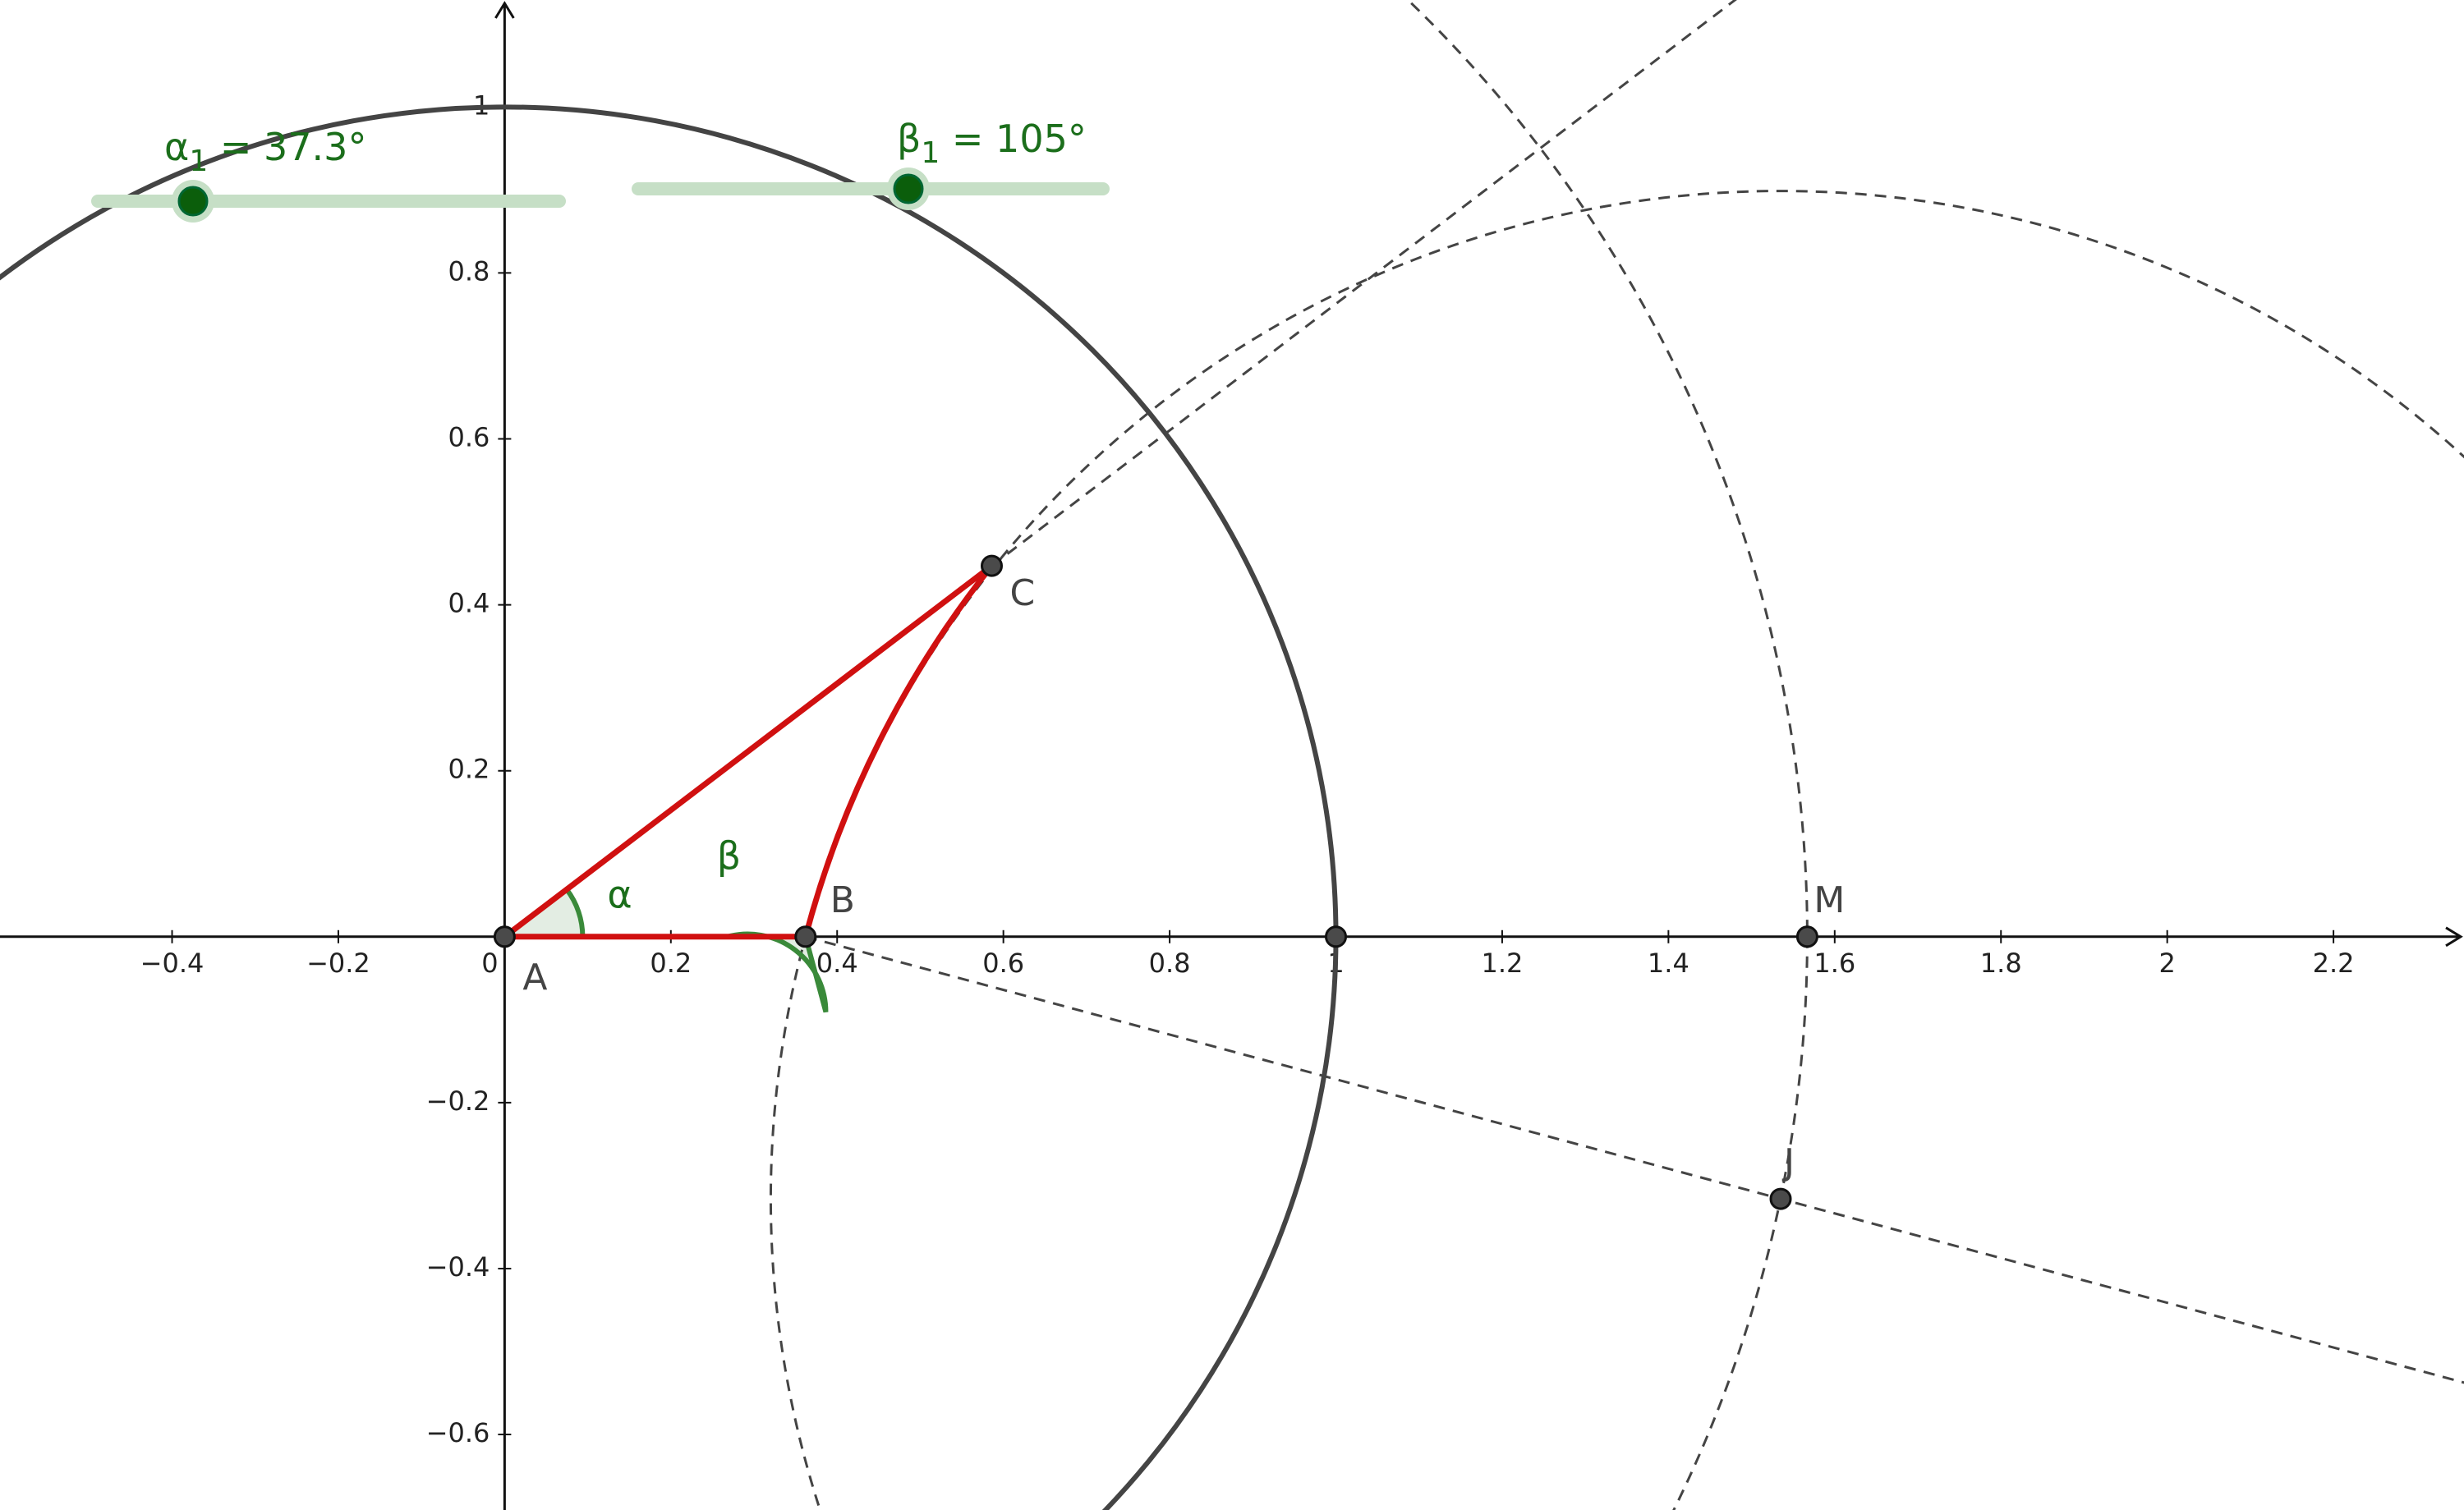  What do you see at coordinates (671, 963) in the screenshot?
I see `x-tick-label: 0.2` at bounding box center [671, 963].